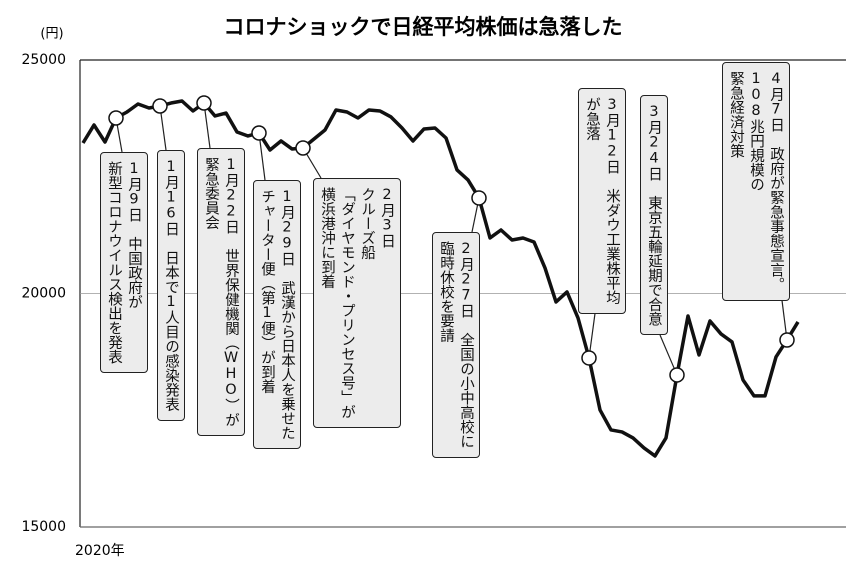 This screenshot has width=846, height=570. What do you see at coordinates (114, 262) in the screenshot?
I see `annotation-text: 新型コロナウイルス検出を発表` at bounding box center [114, 262].